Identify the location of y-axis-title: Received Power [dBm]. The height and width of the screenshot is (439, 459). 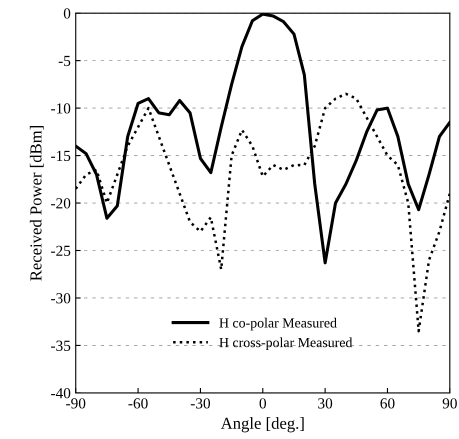
(37, 203).